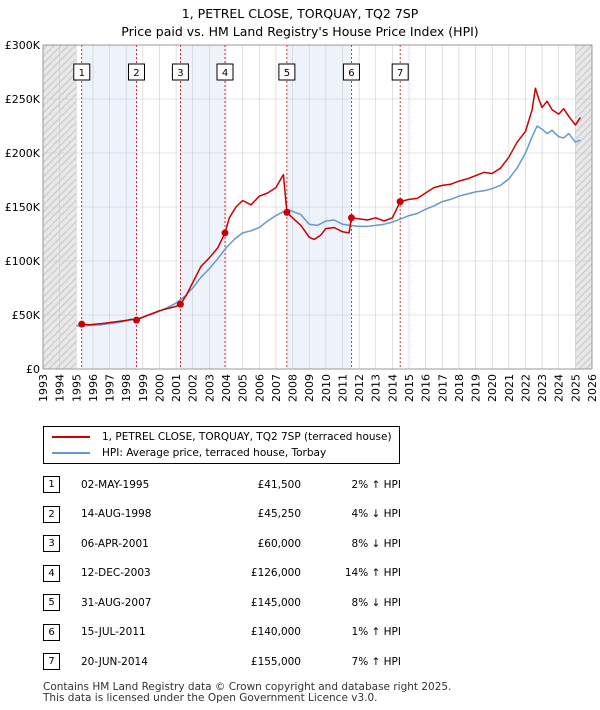 The width and height of the screenshot is (600, 710). Describe the element at coordinates (276, 388) in the screenshot. I see `x-tick-label: 2007` at that location.